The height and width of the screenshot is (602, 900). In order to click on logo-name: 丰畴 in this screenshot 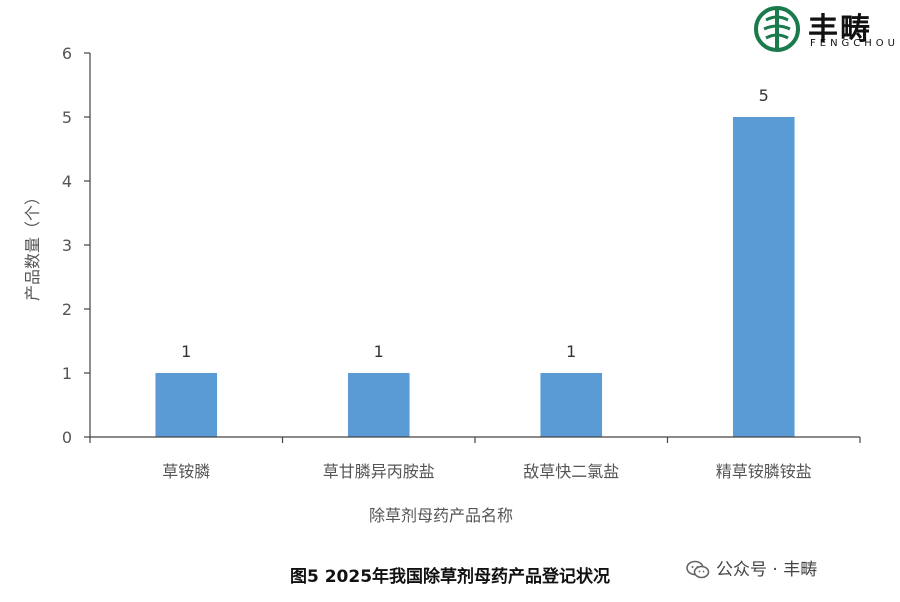, I will do `click(840, 29)`.